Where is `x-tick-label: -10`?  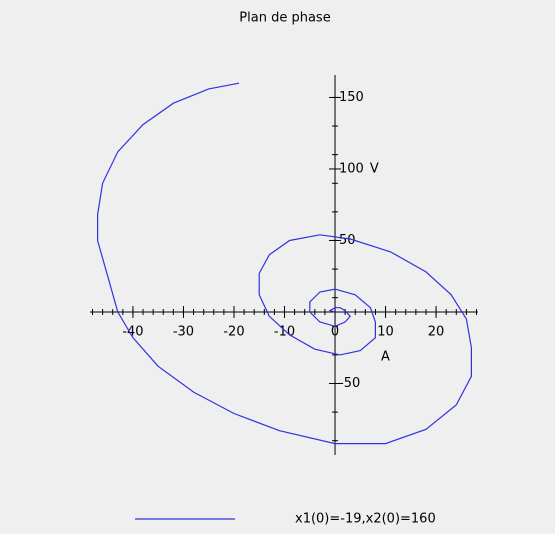
x-tick-label: -10 is located at coordinates (284, 331).